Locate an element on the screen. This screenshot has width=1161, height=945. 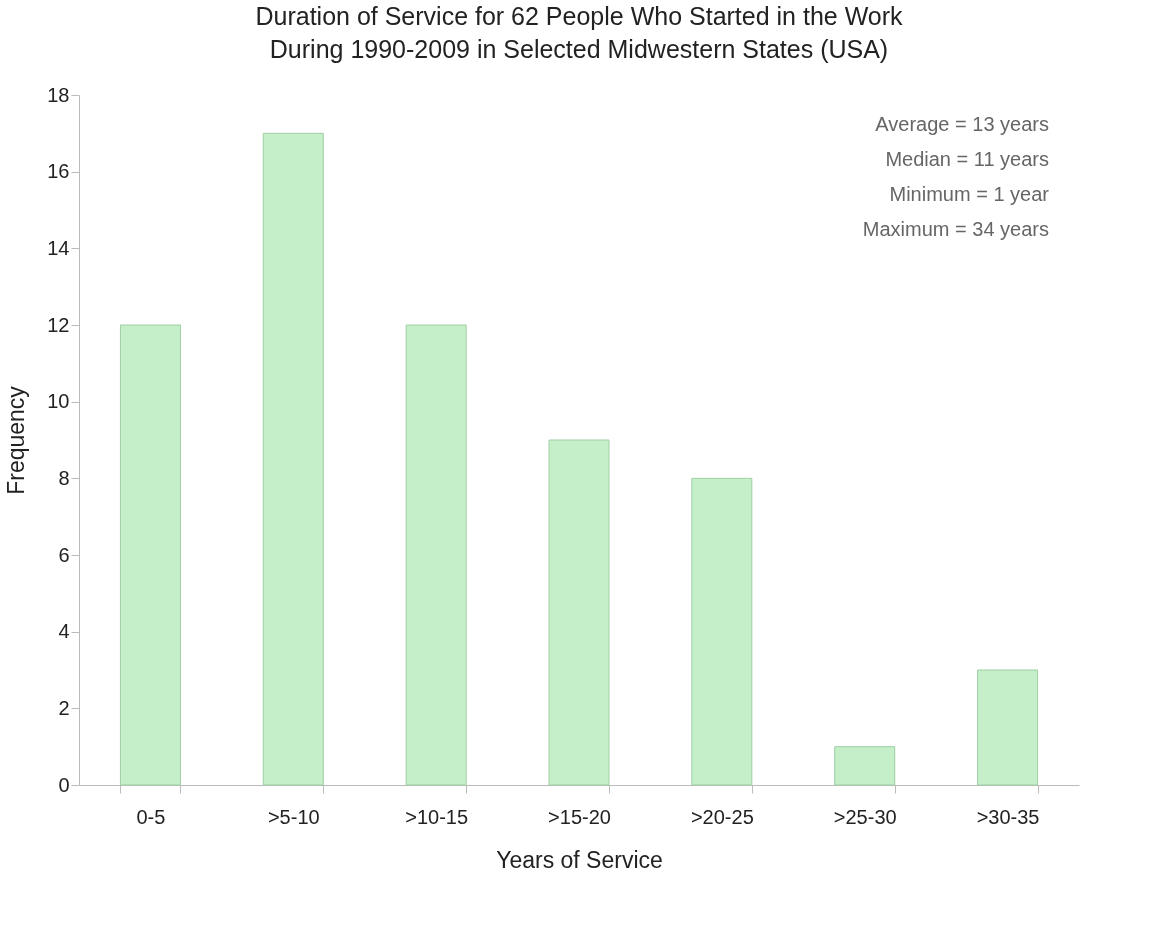
annotation: Maximum = 34 years is located at coordinates (955, 229).